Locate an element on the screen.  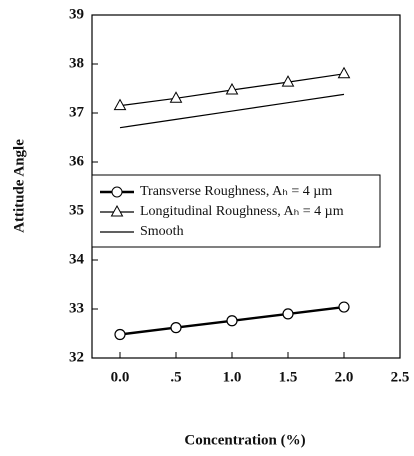
y-axis-label: Attitude Angle is located at coordinates (19, 186).